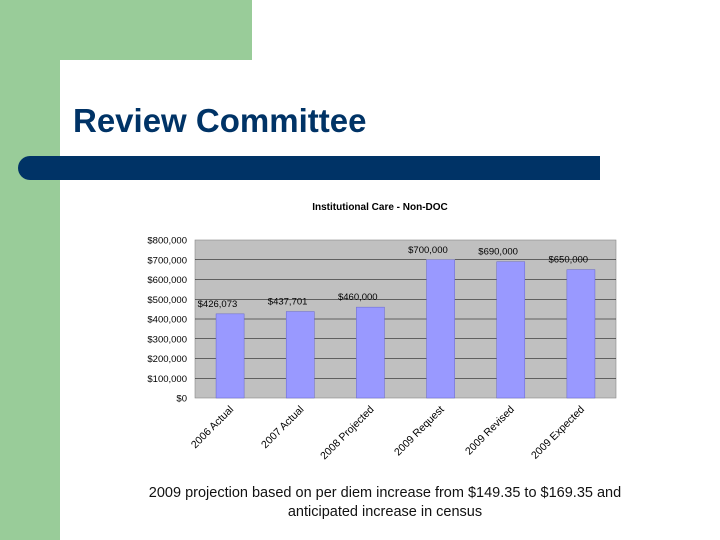 This screenshot has height=540, width=720. What do you see at coordinates (498, 252) in the screenshot?
I see `data-label: $690,000` at bounding box center [498, 252].